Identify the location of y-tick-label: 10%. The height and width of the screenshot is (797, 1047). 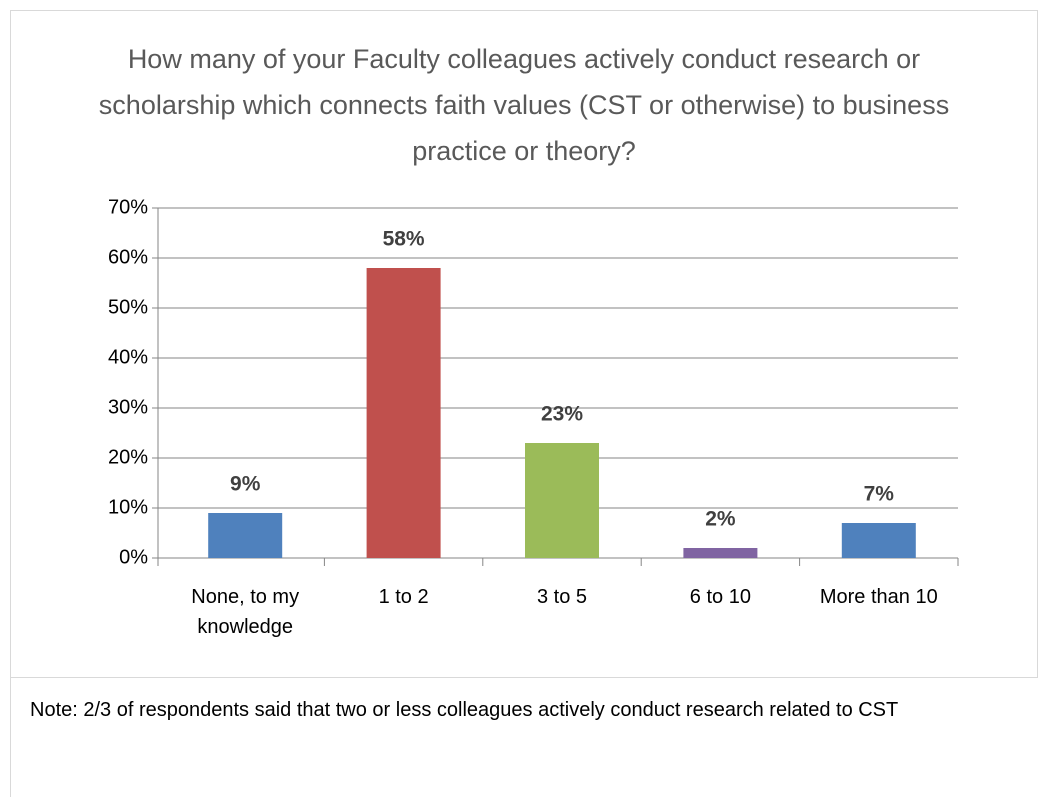
(128, 507).